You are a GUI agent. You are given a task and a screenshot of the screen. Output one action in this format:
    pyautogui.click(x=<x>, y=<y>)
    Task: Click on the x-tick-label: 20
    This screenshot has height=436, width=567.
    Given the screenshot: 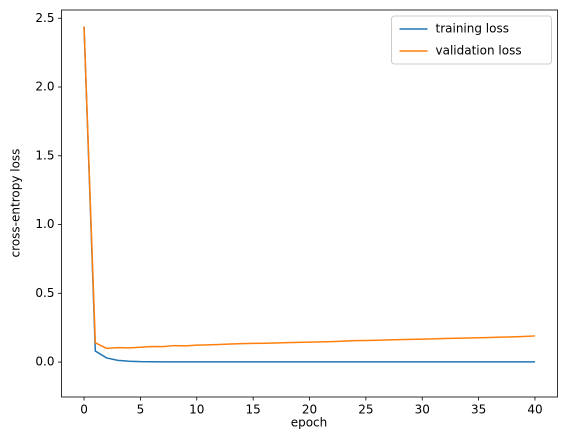 What is the action you would take?
    pyautogui.click(x=309, y=410)
    